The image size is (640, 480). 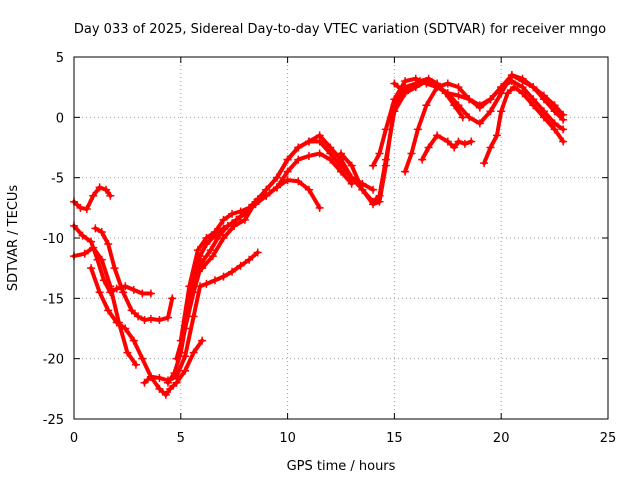 What do you see at coordinates (501, 438) in the screenshot?
I see `x-tick-label: 20` at bounding box center [501, 438].